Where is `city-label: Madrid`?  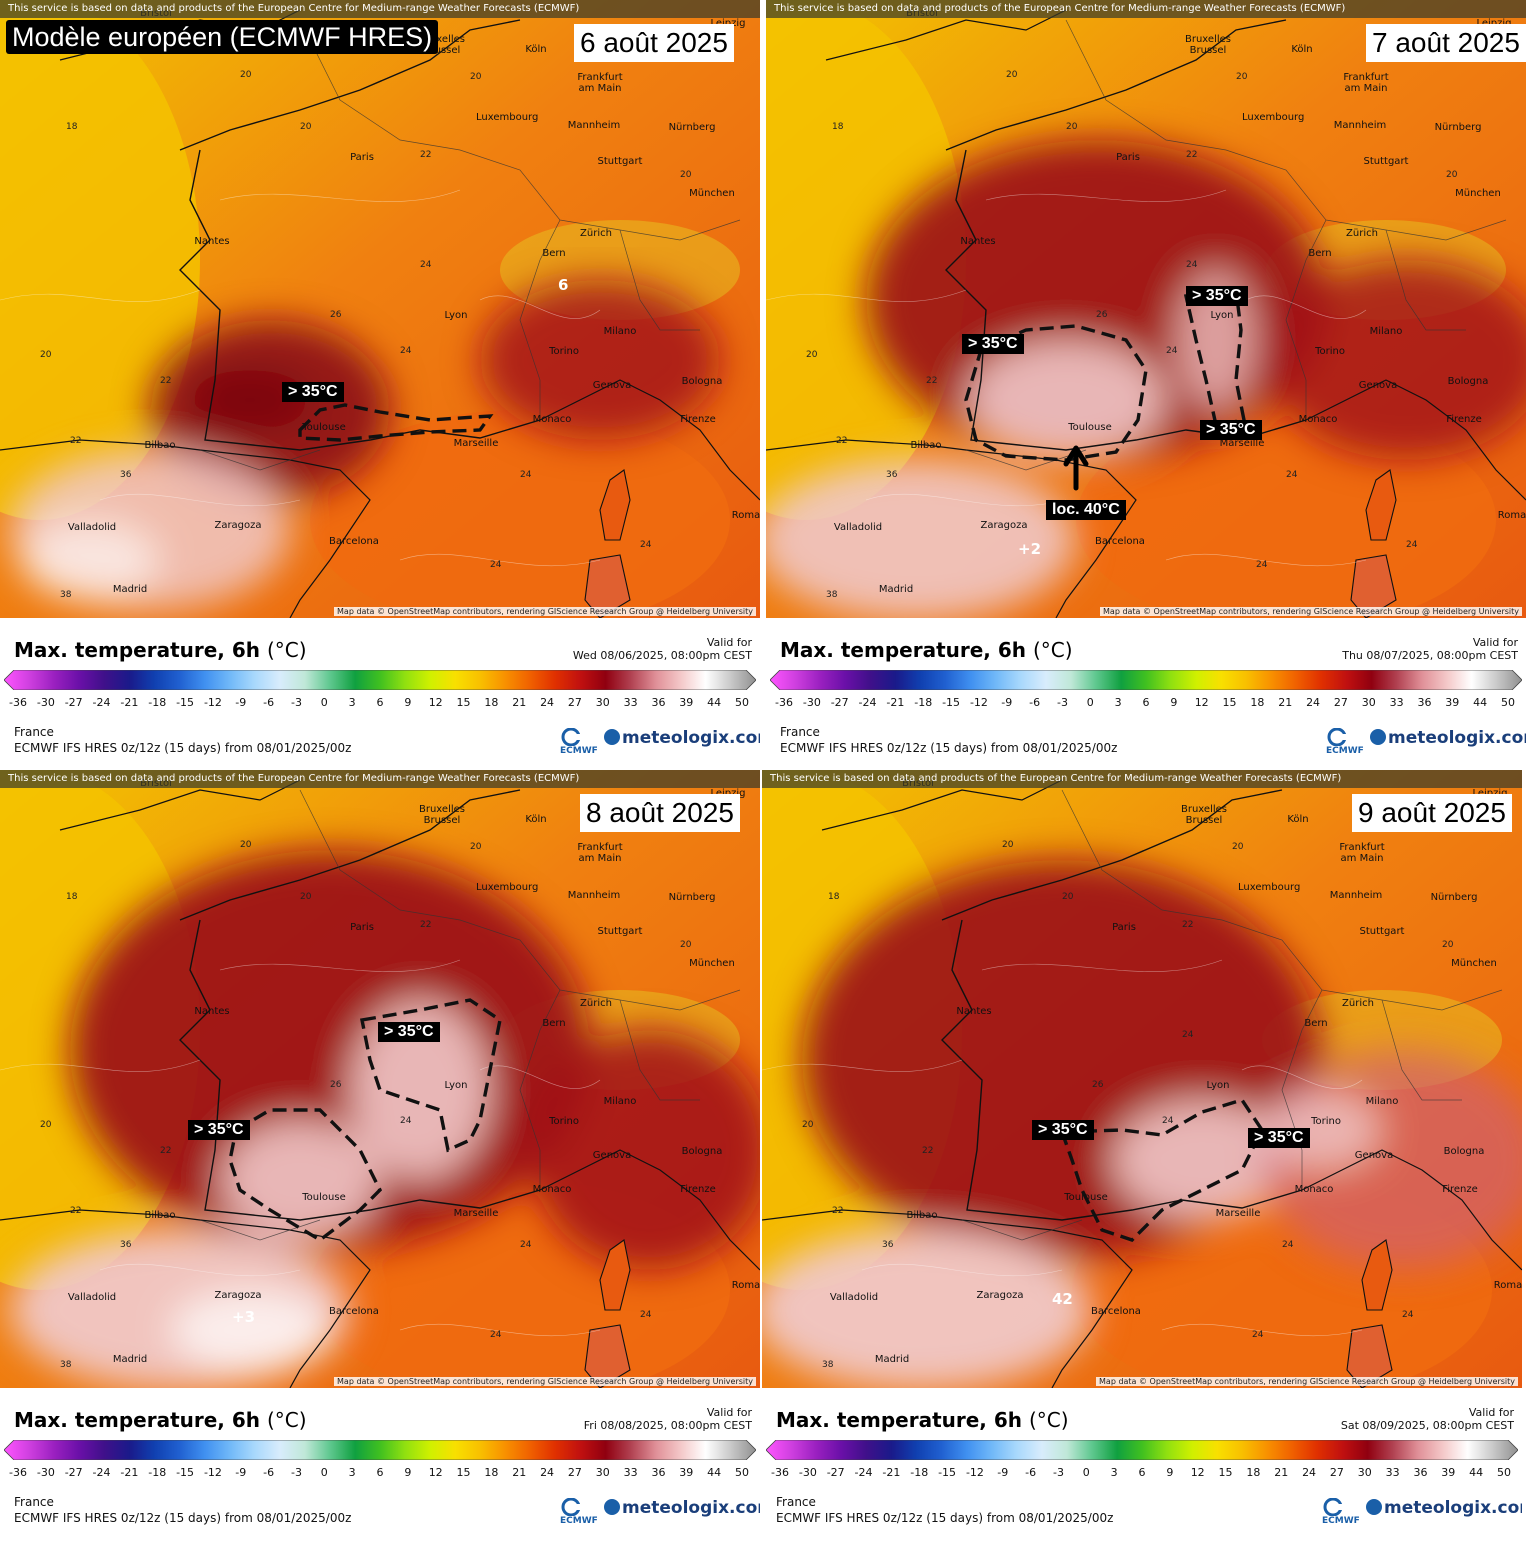 city-label: Madrid is located at coordinates (896, 589).